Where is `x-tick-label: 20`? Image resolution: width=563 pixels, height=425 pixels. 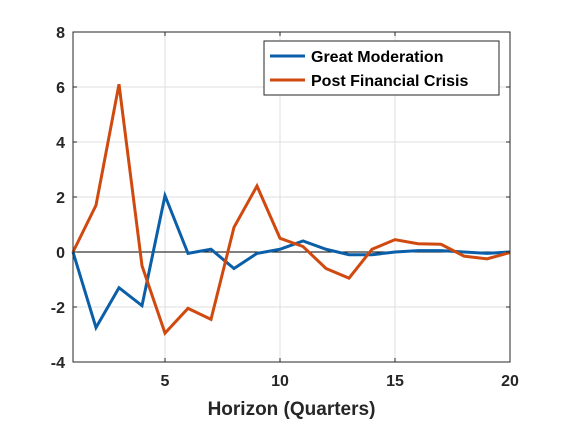
x-tick-label: 20 is located at coordinates (510, 381).